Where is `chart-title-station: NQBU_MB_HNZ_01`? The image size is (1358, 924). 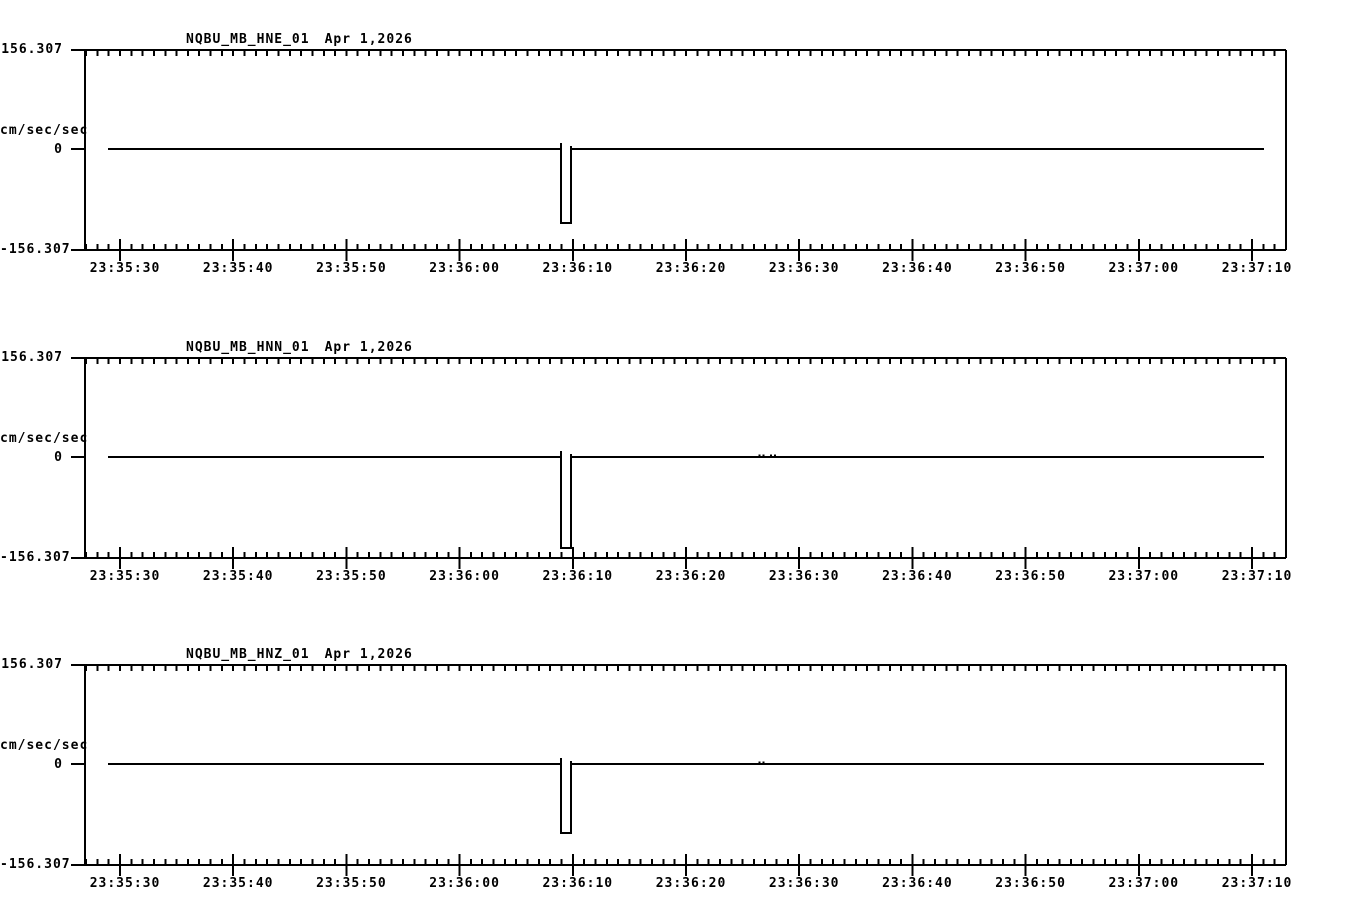
chart-title-station: NQBU_MB_HNZ_01 is located at coordinates (248, 654).